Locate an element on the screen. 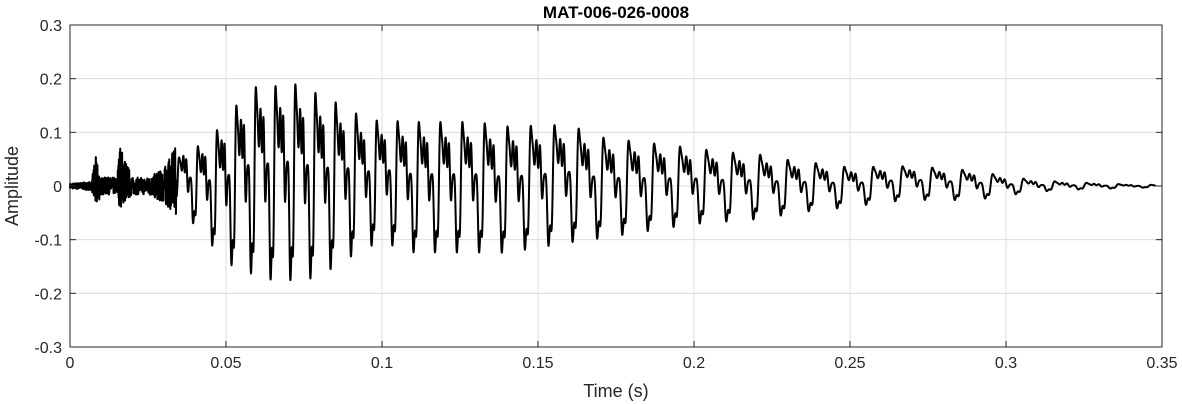 The width and height of the screenshot is (1182, 404). x-tick-label: 0.2 is located at coordinates (694, 363).